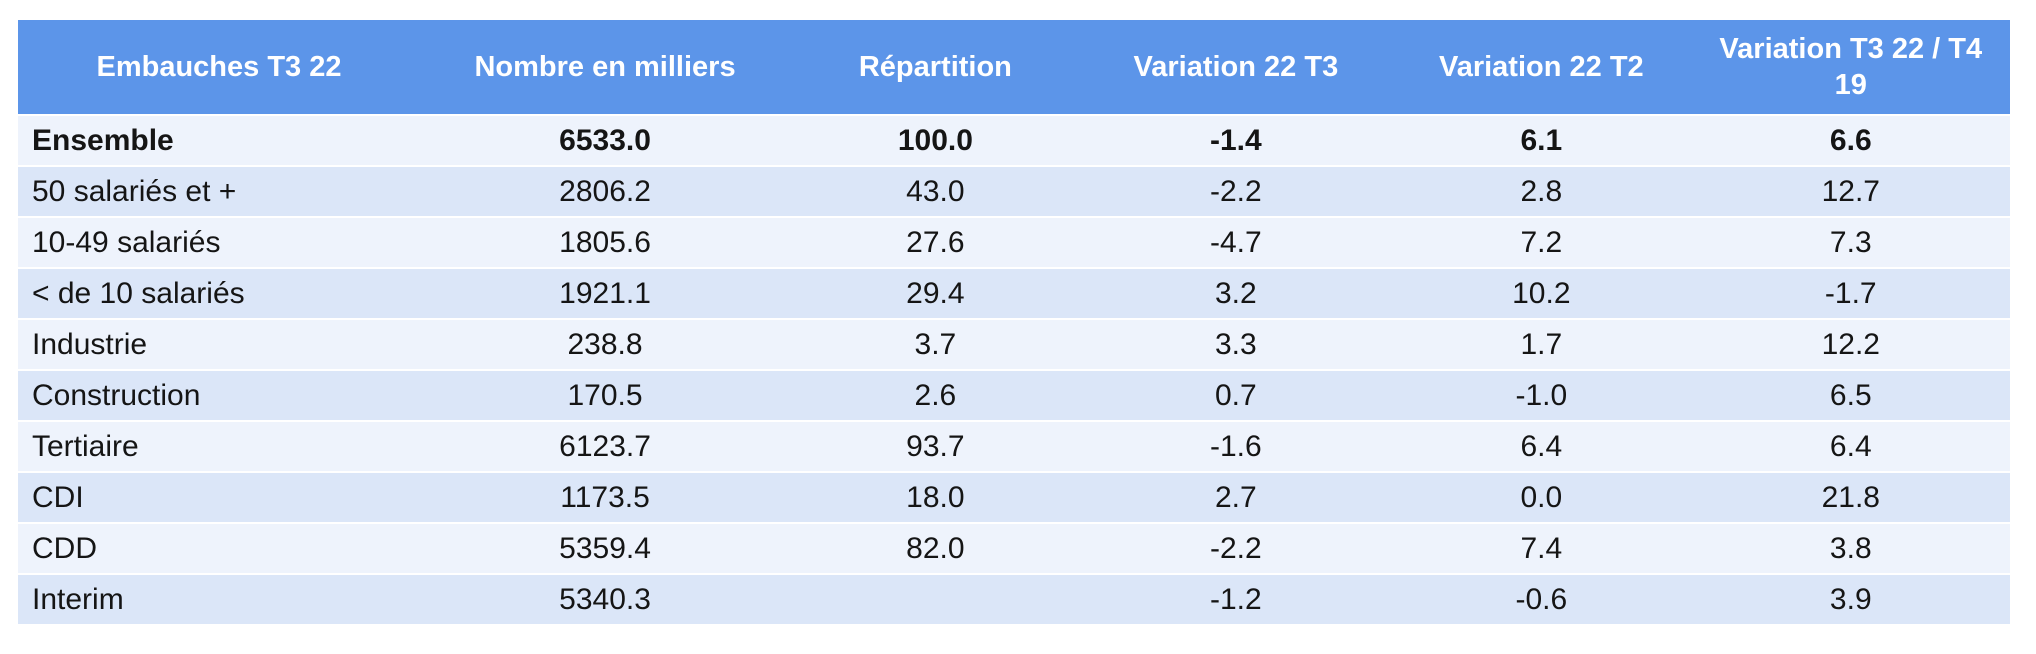 The width and height of the screenshot is (2036, 654). Describe the element at coordinates (1541, 191) in the screenshot. I see `cell-value: 2.8` at that location.